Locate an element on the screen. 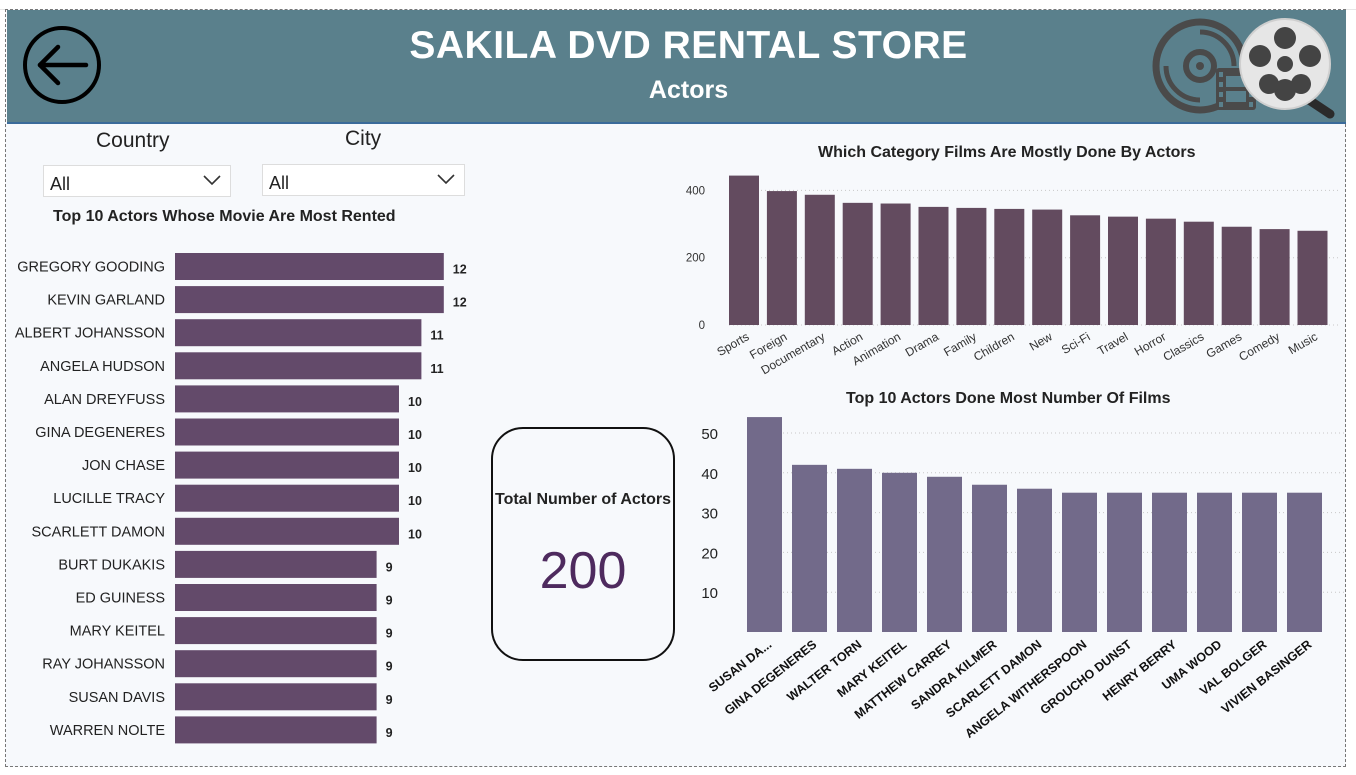  report-title: SAKILA DVD RENTAL STORE is located at coordinates (688, 45).